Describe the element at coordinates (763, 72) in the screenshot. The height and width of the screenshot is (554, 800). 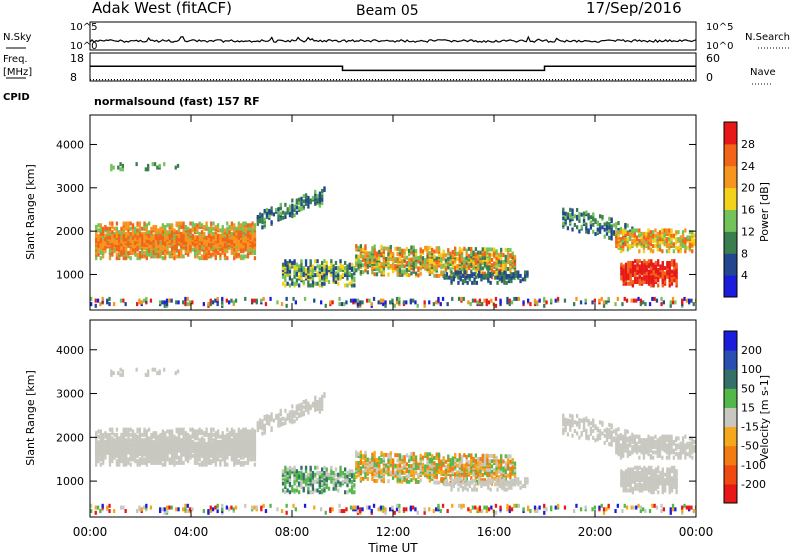
I see `nave-label: Nave` at that location.